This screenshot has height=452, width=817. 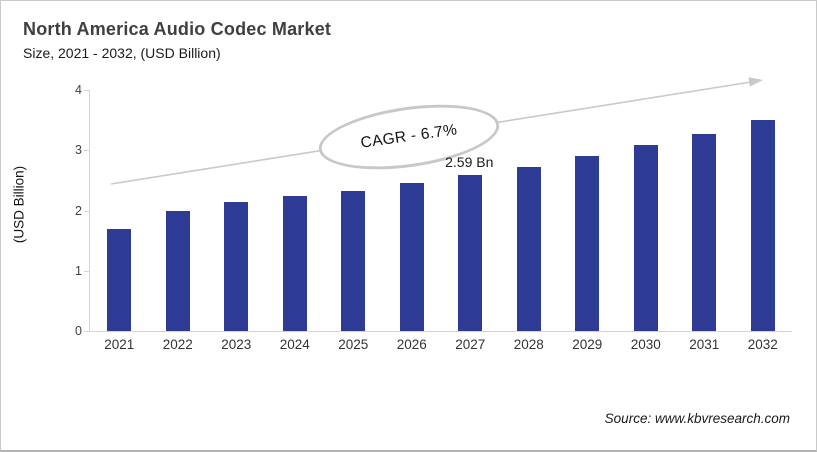 I want to click on y-tick-label-3: 3, so click(x=78, y=150).